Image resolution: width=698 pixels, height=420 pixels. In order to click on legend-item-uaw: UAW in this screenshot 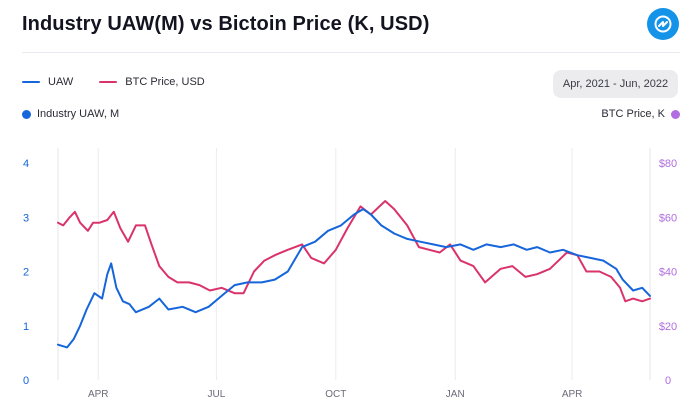, I will do `click(47, 82)`.